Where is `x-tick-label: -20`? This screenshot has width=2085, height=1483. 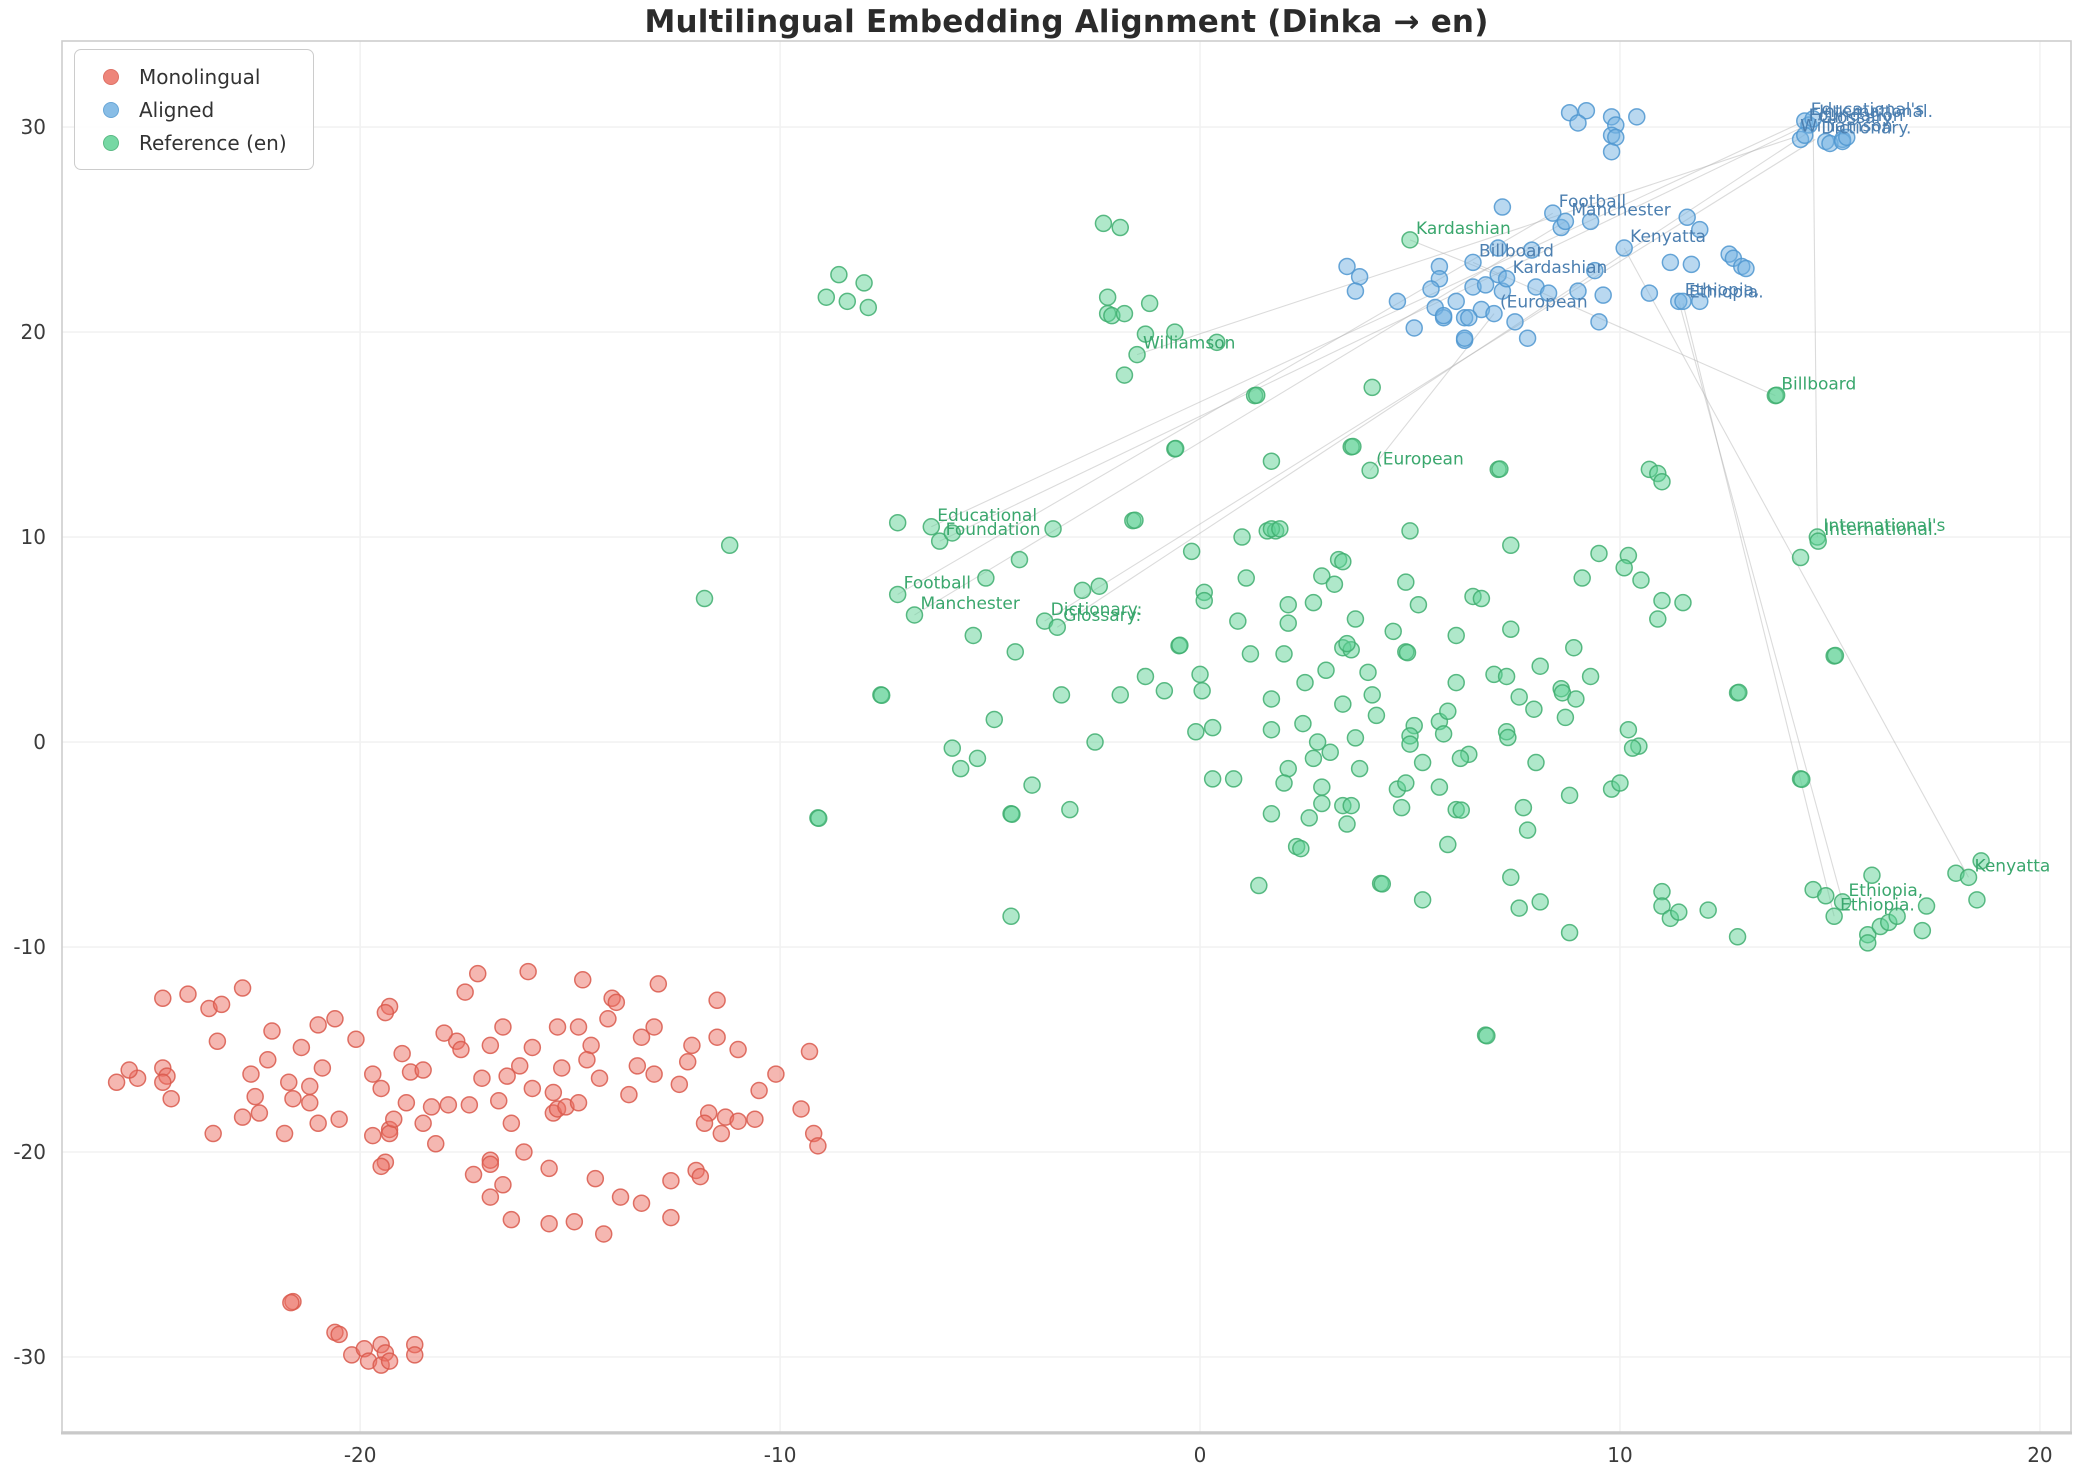 x-tick-label: -20 is located at coordinates (360, 1455).